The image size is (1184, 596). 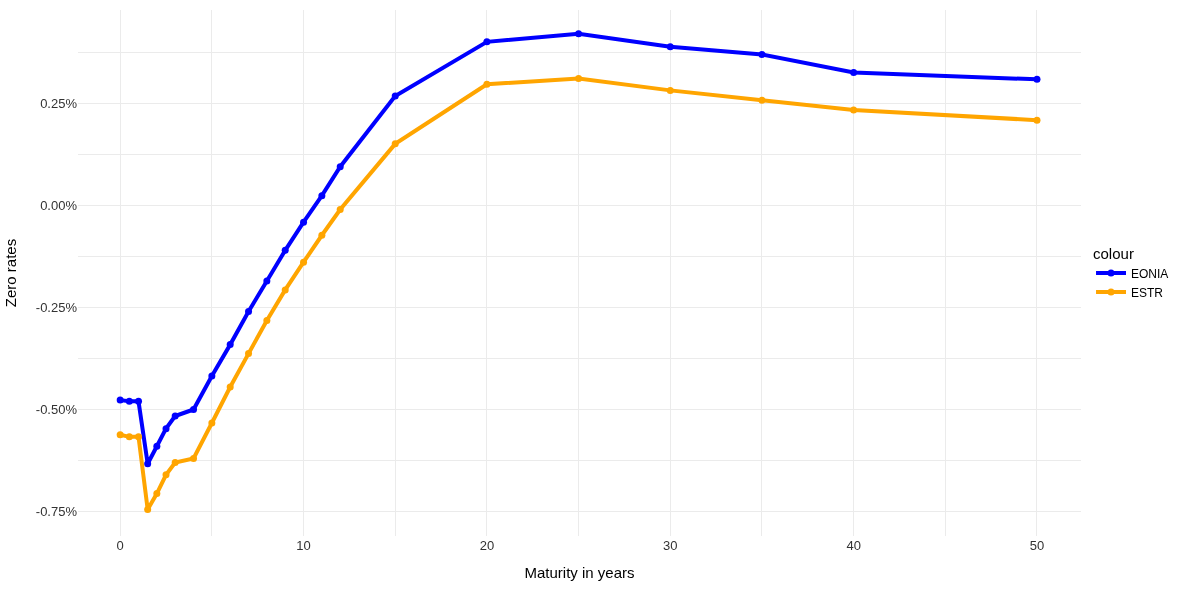 I want to click on y-axis-title: Zero rates, so click(x=11, y=273).